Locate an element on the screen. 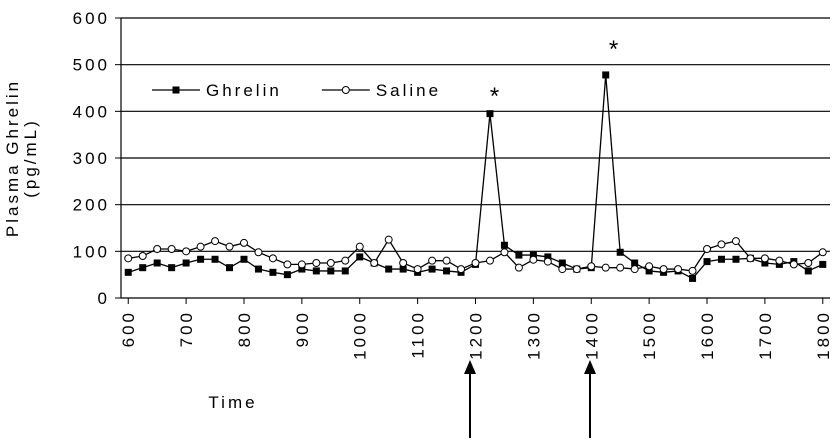 This screenshot has width=835, height=444. y-tick-label: 600 is located at coordinates (91, 18).